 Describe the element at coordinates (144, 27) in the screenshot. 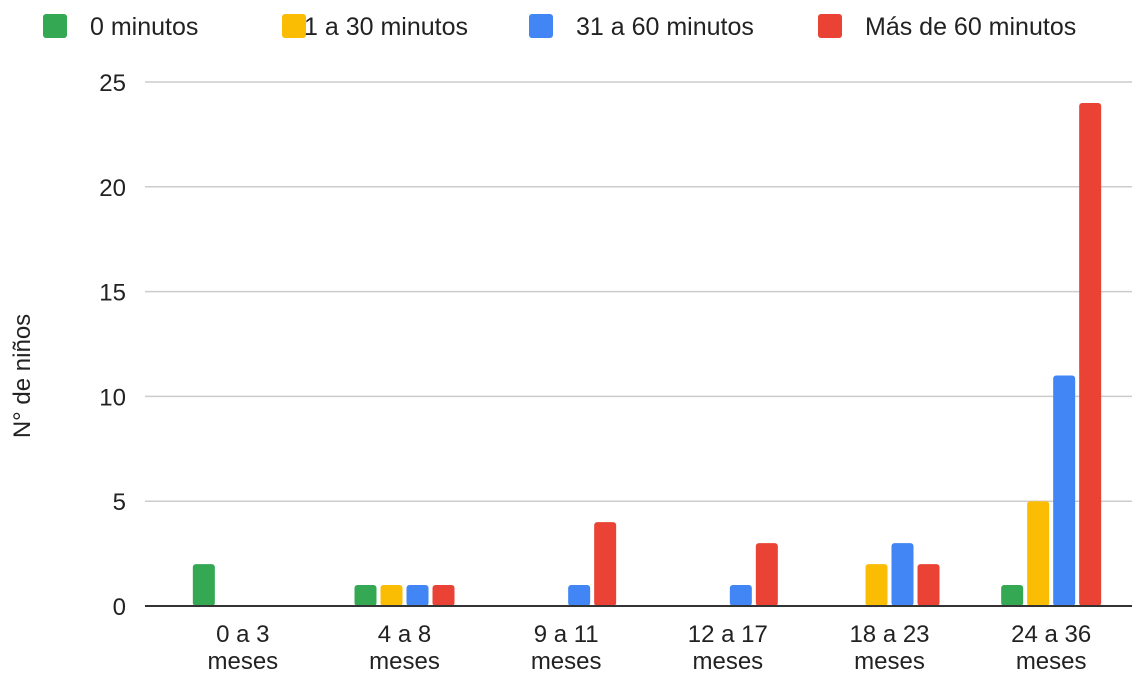

I see `legend-label: 0 minutos` at that location.